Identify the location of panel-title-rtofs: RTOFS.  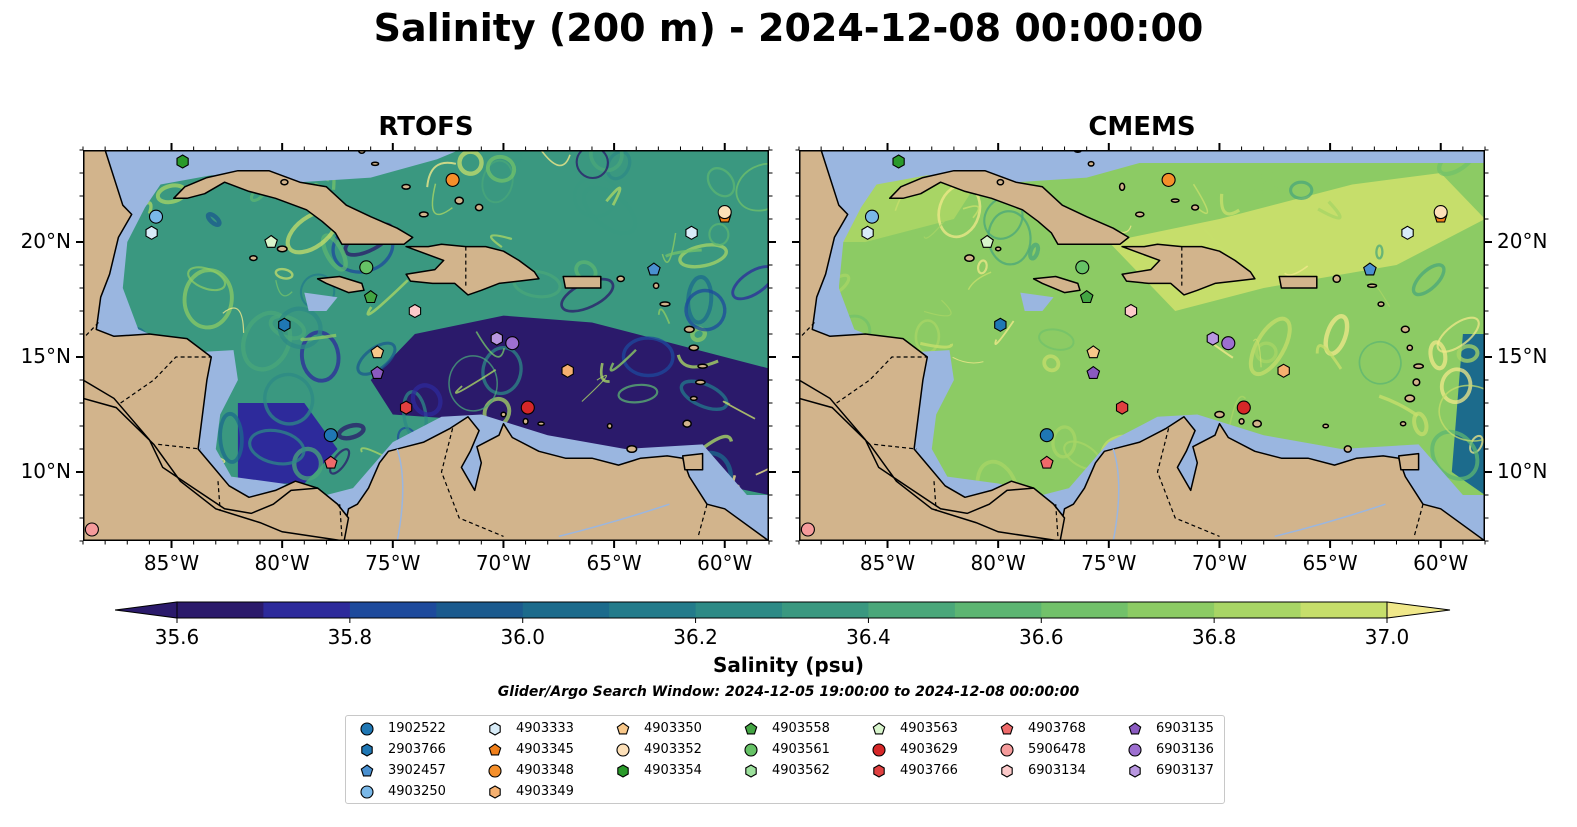
(426, 127).